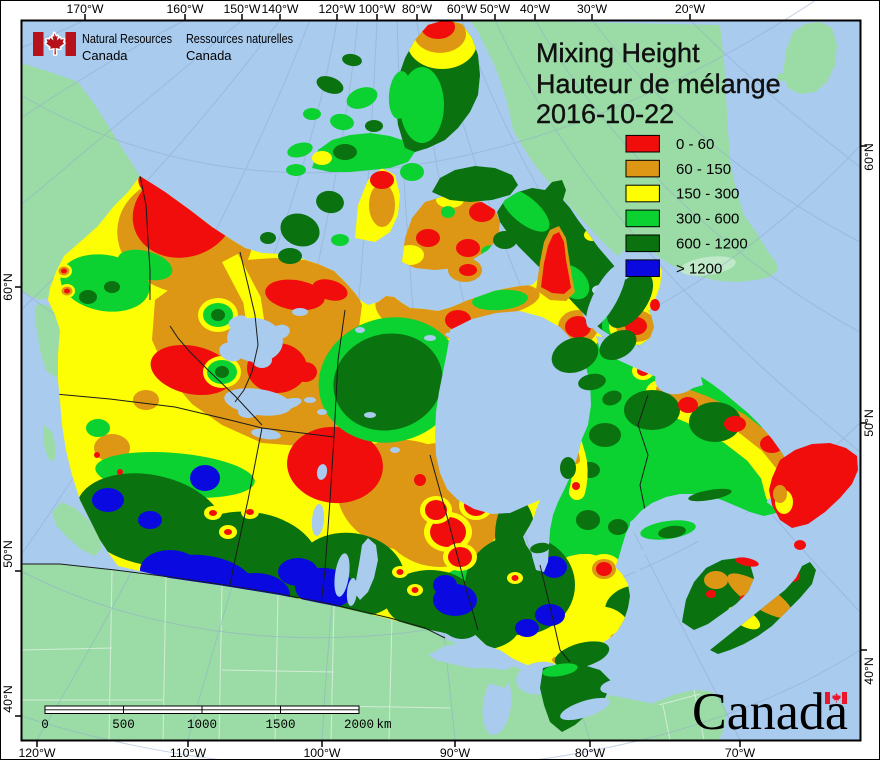 The width and height of the screenshot is (880, 760). I want to click on svg-text: 60°W, so click(462, 9).